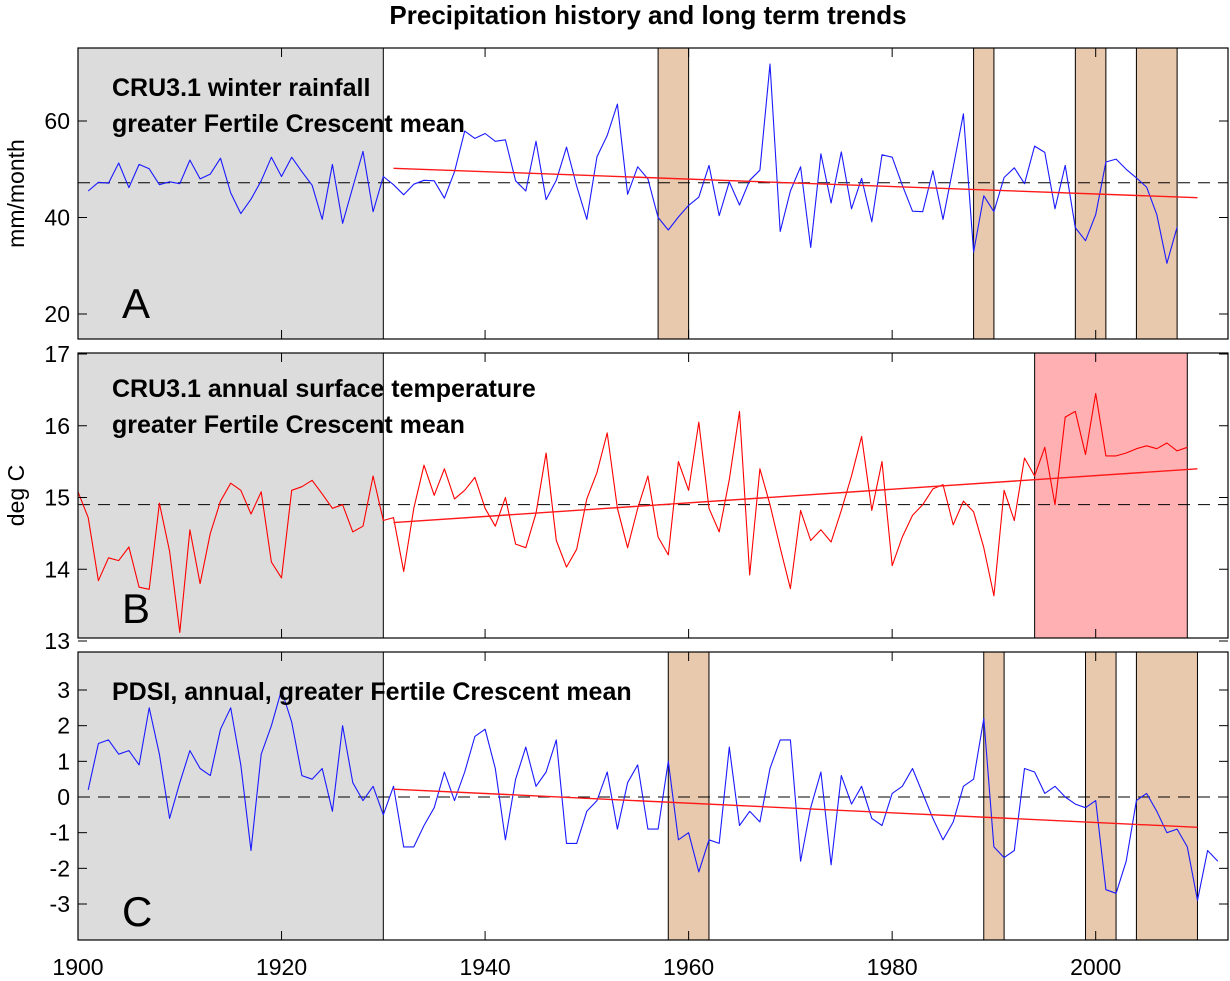 This screenshot has height=981, width=1230. I want to click on x-tick-label: 2000, so click(1095, 967).